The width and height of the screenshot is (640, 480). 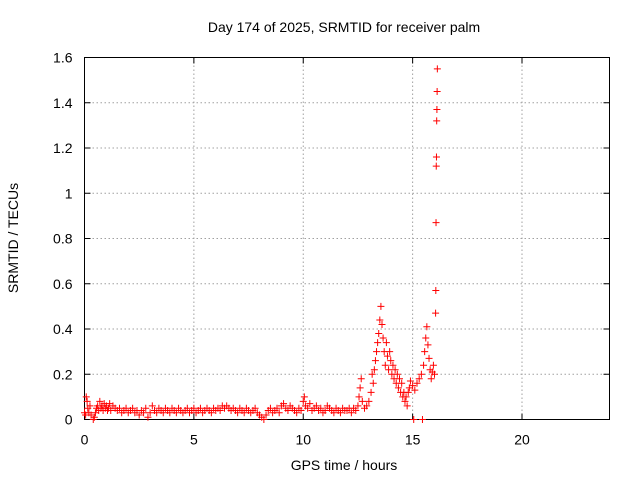 What do you see at coordinates (63, 329) in the screenshot?
I see `y-tick-label: 0.4` at bounding box center [63, 329].